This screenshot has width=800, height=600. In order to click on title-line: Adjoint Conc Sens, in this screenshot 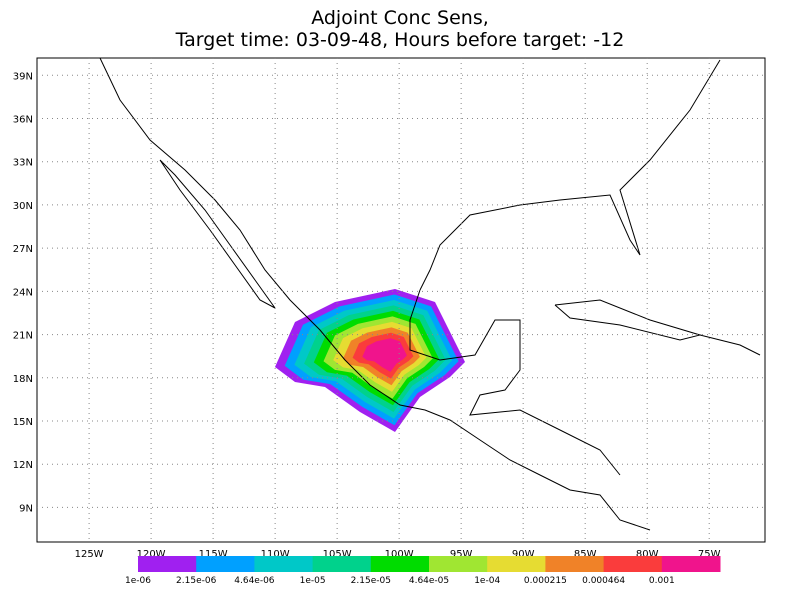, I will do `click(400, 18)`.